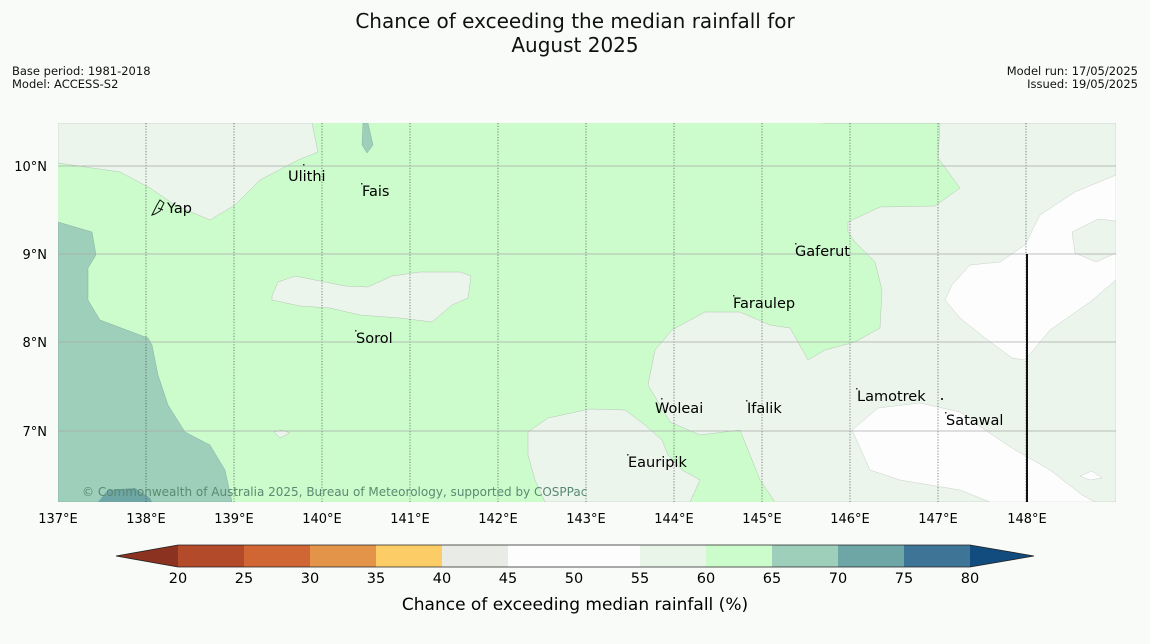 The width and height of the screenshot is (1150, 644). What do you see at coordinates (35, 343) in the screenshot?
I see `lat-label: 8°N` at bounding box center [35, 343].